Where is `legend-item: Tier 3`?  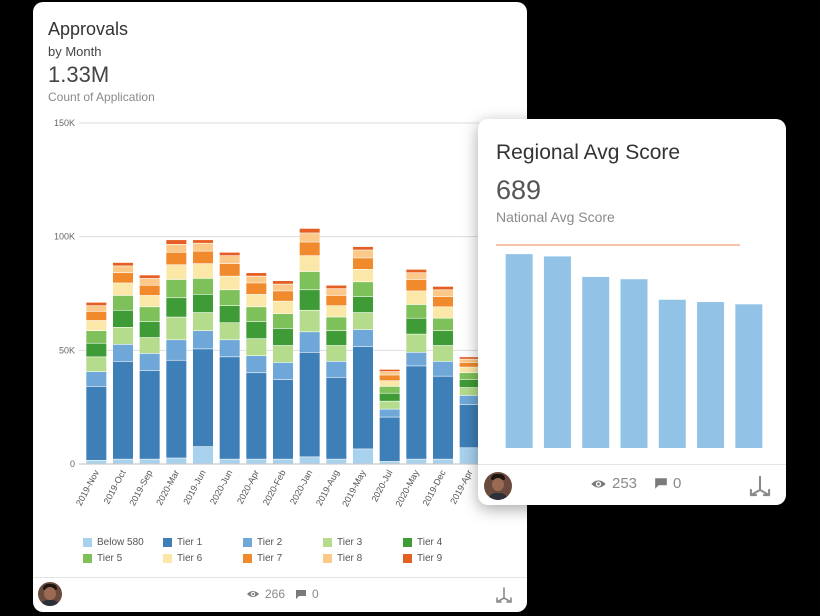
legend-item: Tier 3 is located at coordinates (342, 542).